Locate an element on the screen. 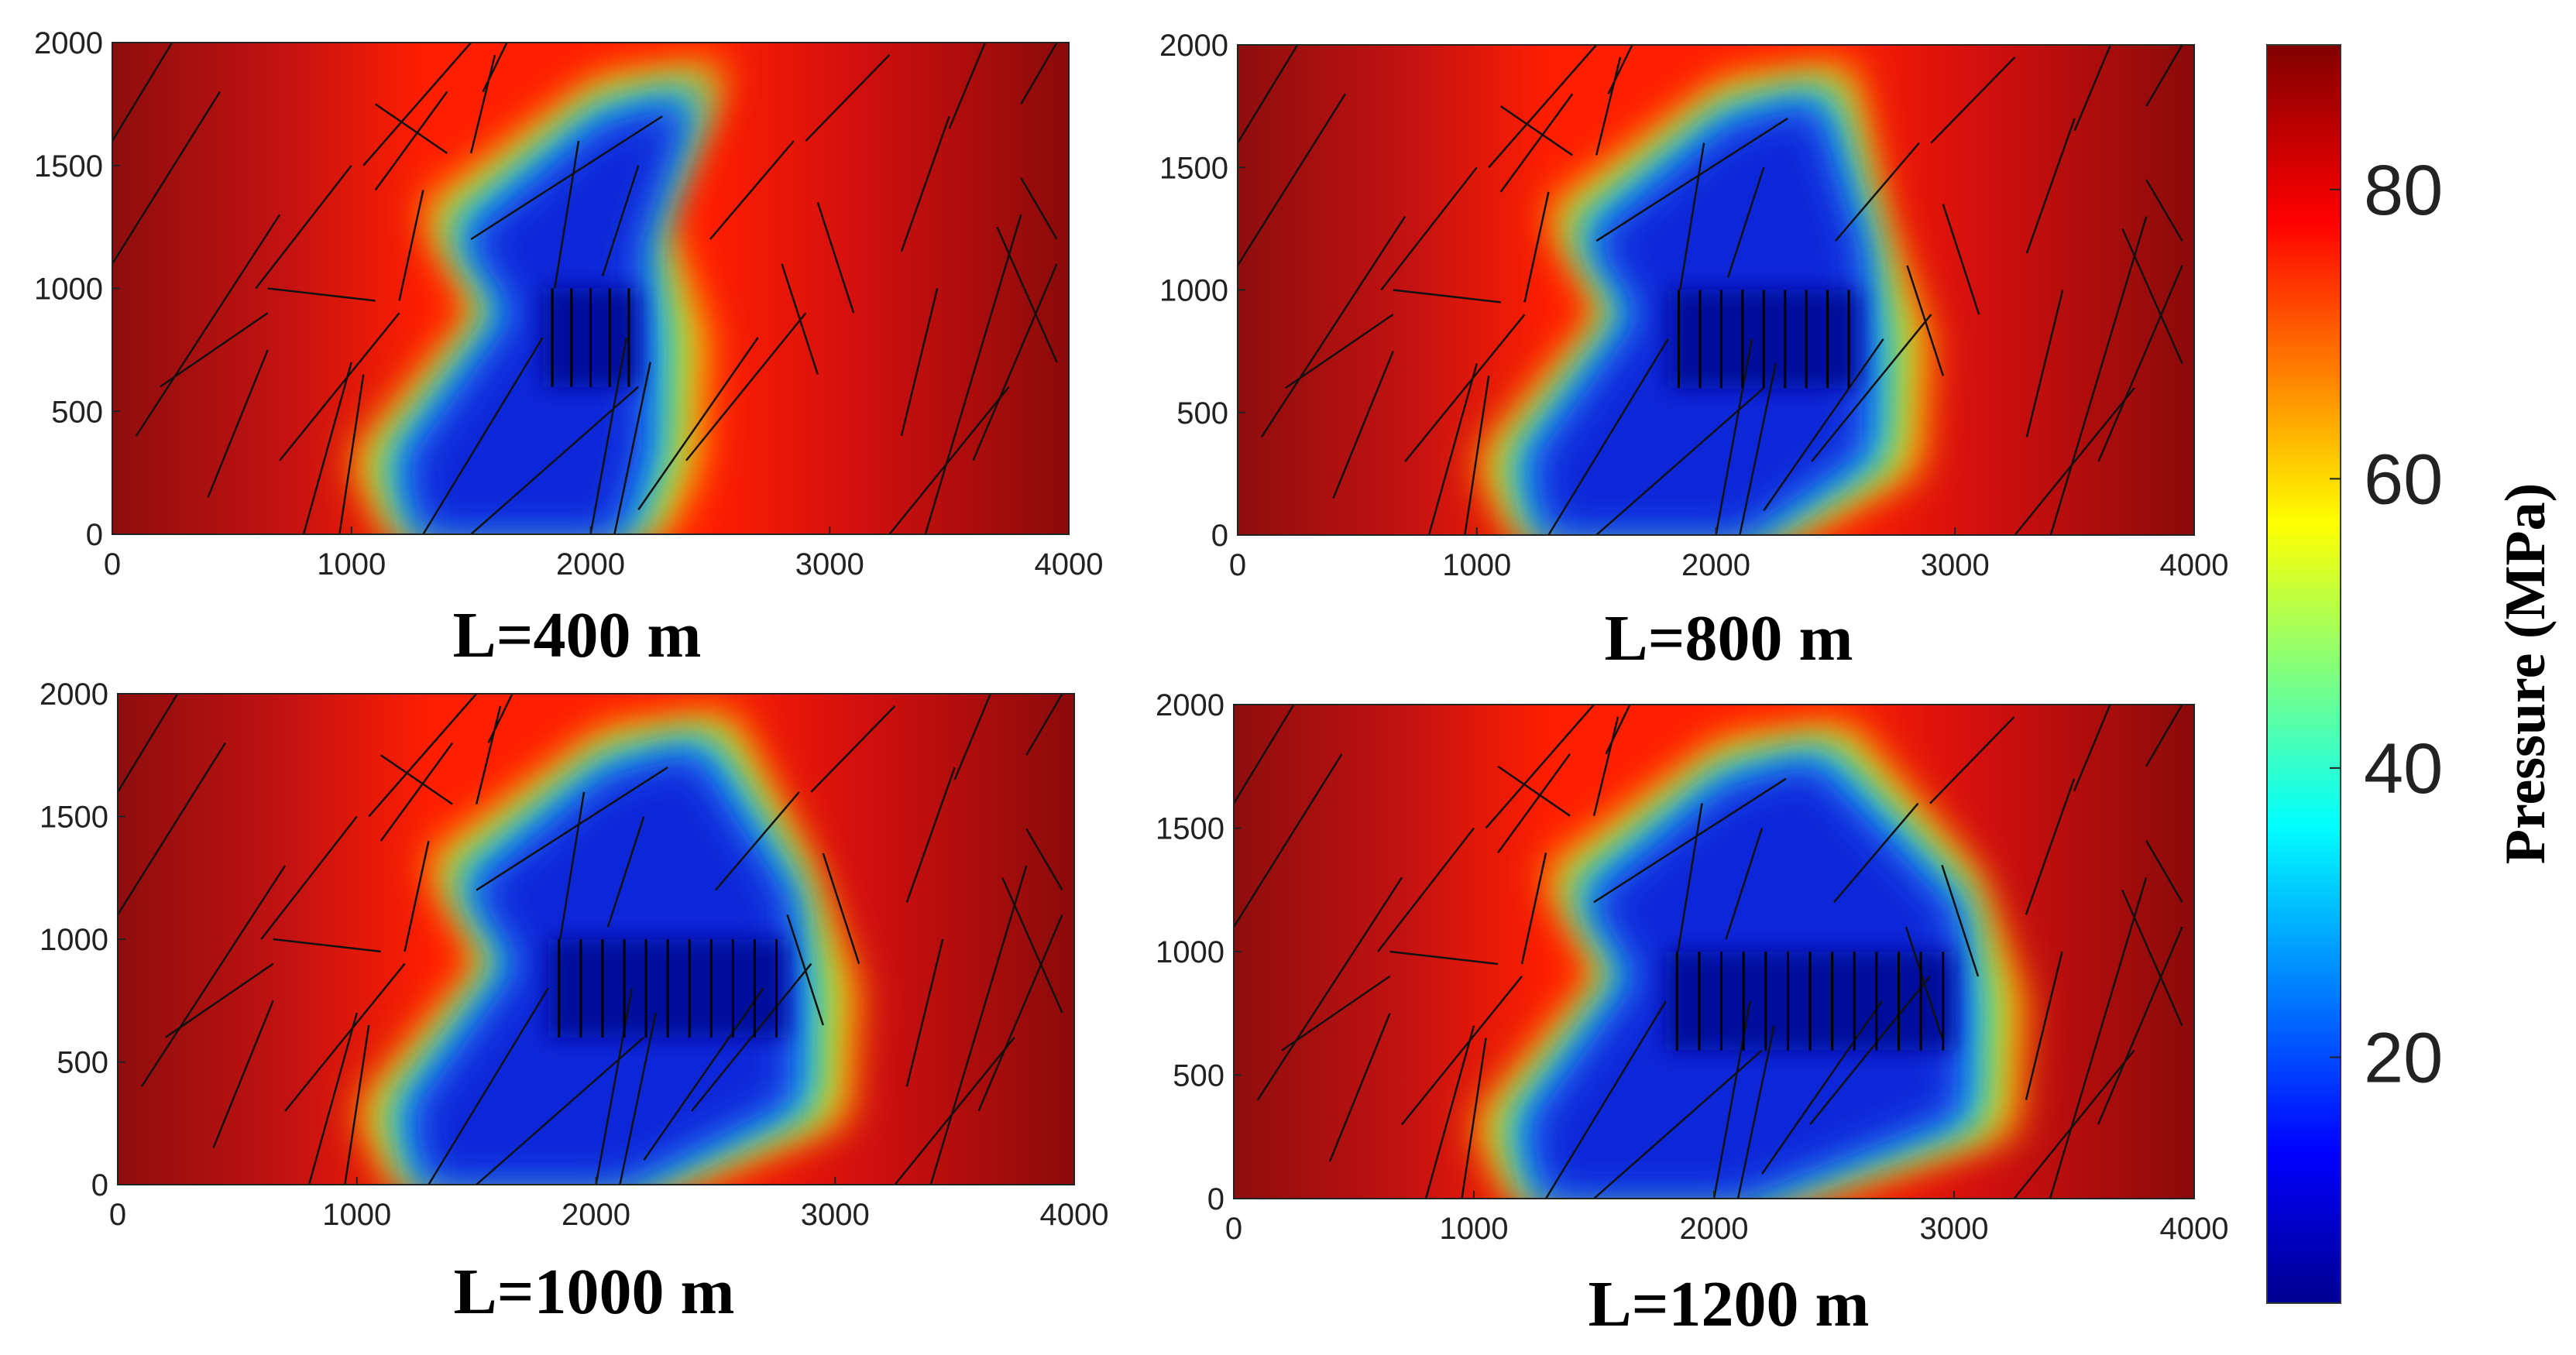 Image resolution: width=2576 pixels, height=1355 pixels. colorbar-tick-label: 20 is located at coordinates (2403, 1057).